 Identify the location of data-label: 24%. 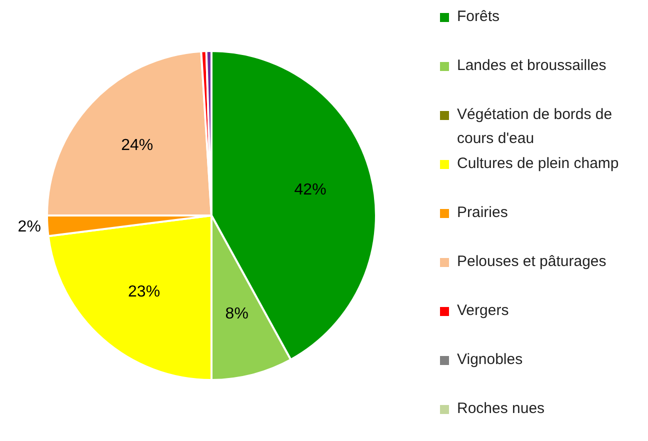
(137, 145).